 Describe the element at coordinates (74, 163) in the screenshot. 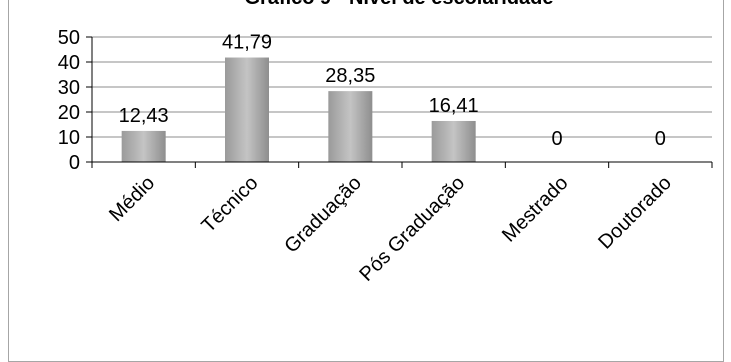

I see `y-tick-label: 0` at that location.